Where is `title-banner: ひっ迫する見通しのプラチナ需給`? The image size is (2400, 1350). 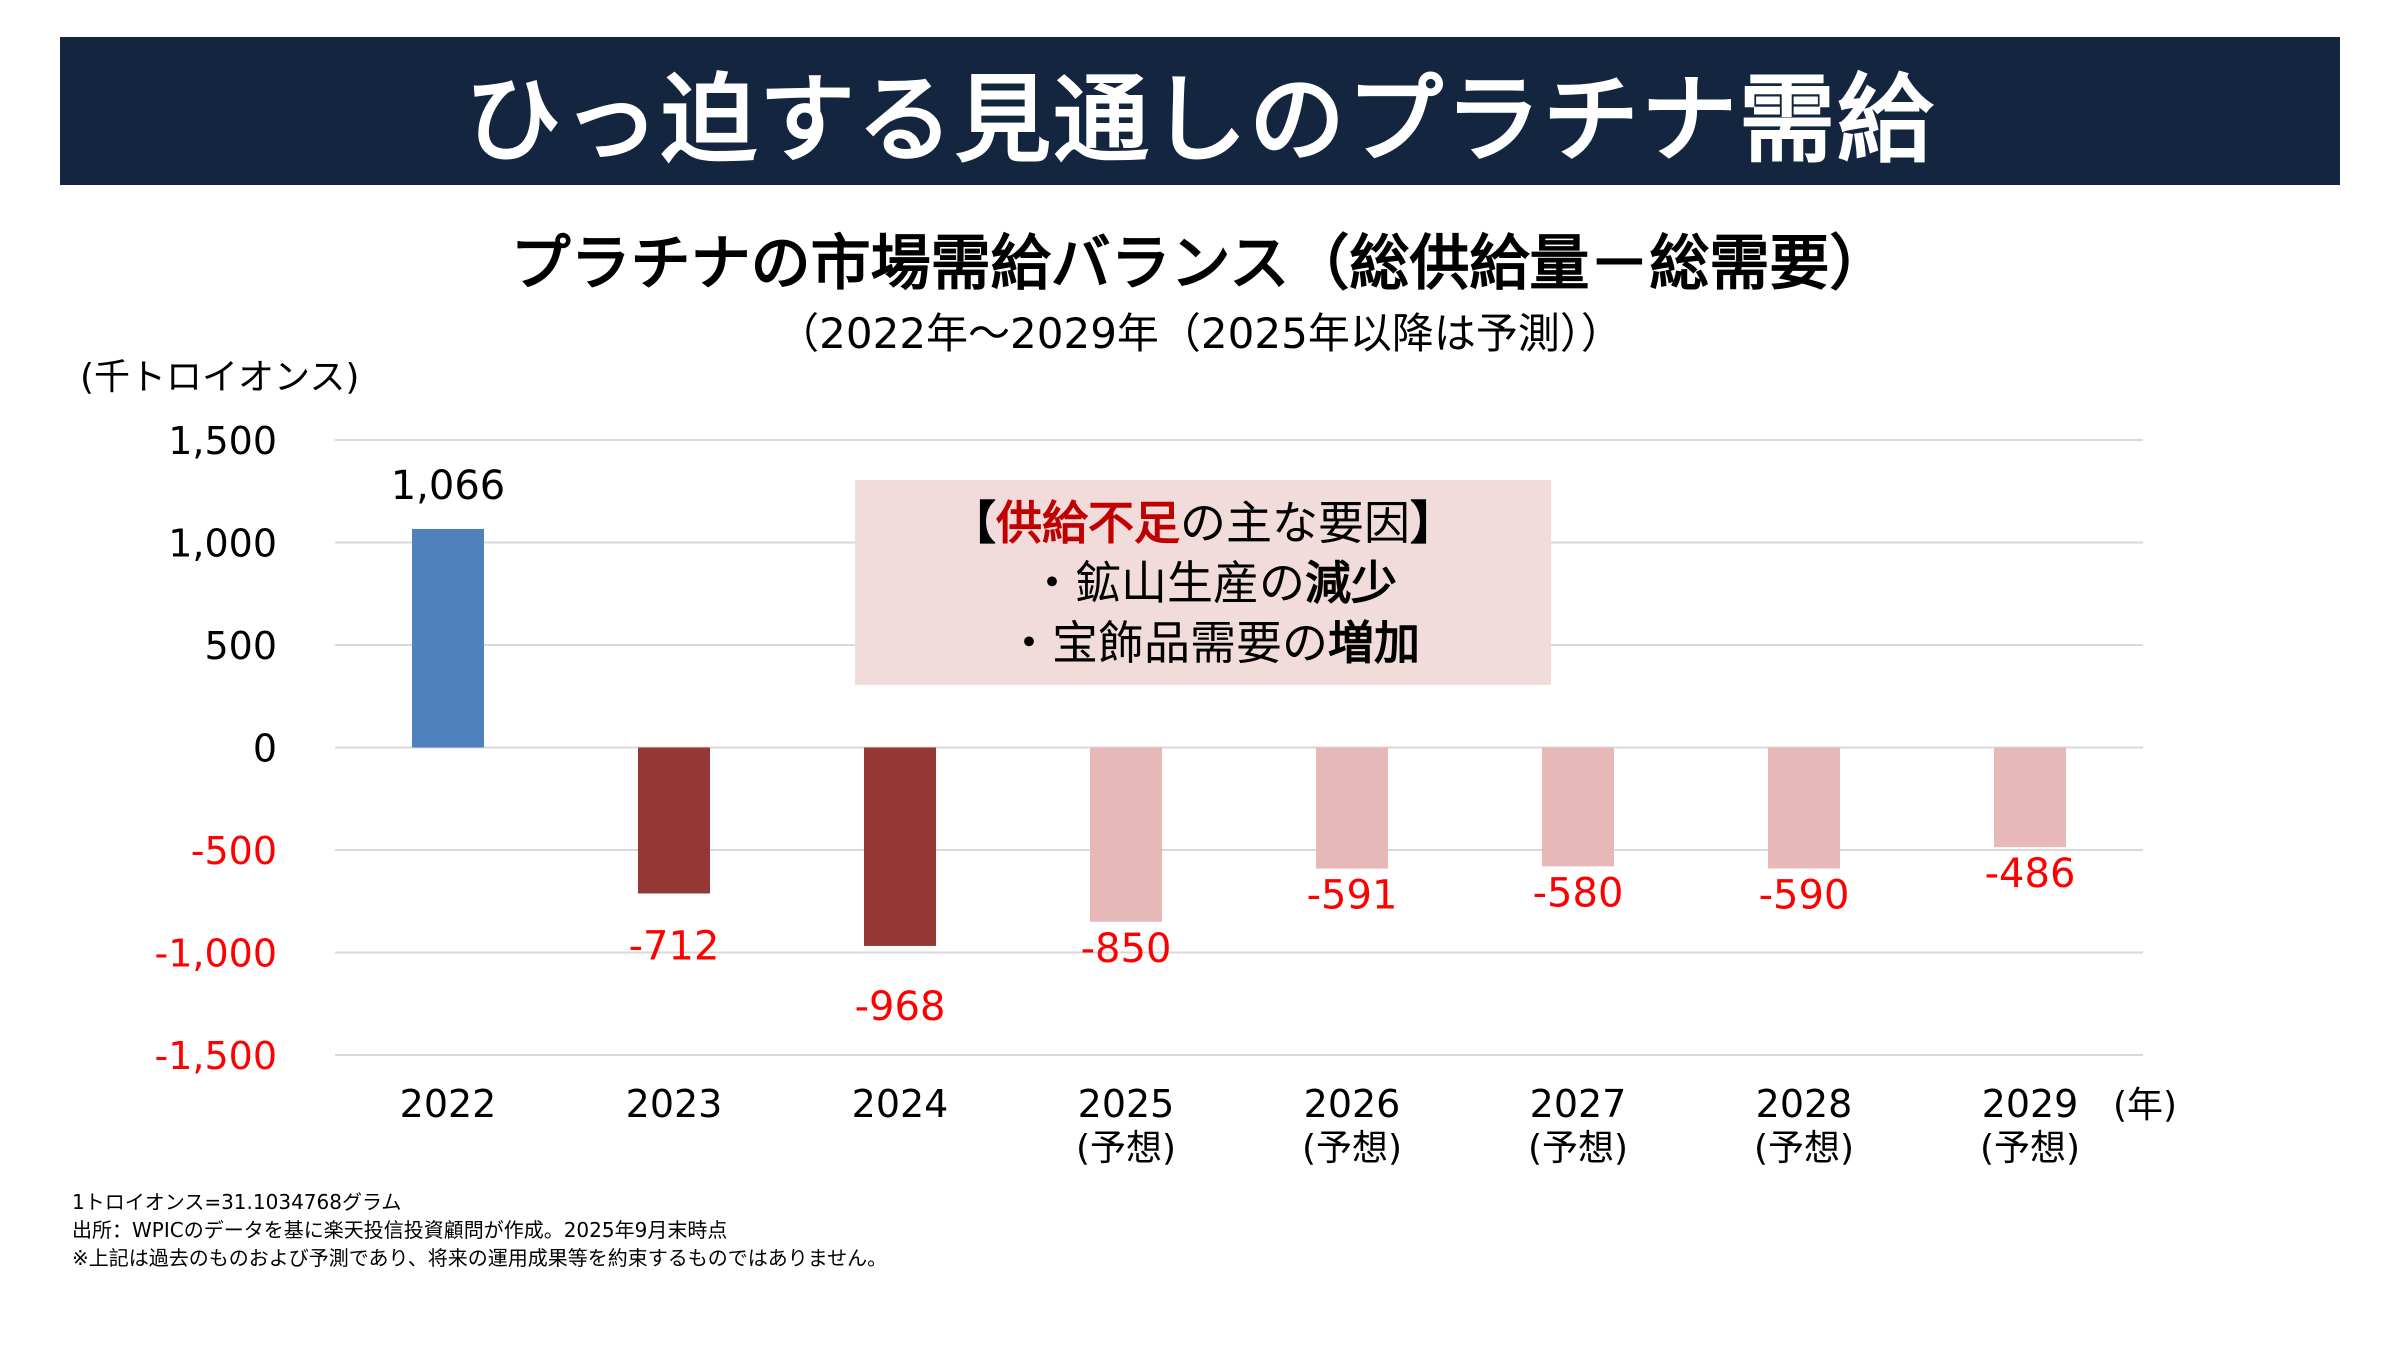
title-banner: ひっ迫する見通しのプラチナ需給 is located at coordinates (1200, 111).